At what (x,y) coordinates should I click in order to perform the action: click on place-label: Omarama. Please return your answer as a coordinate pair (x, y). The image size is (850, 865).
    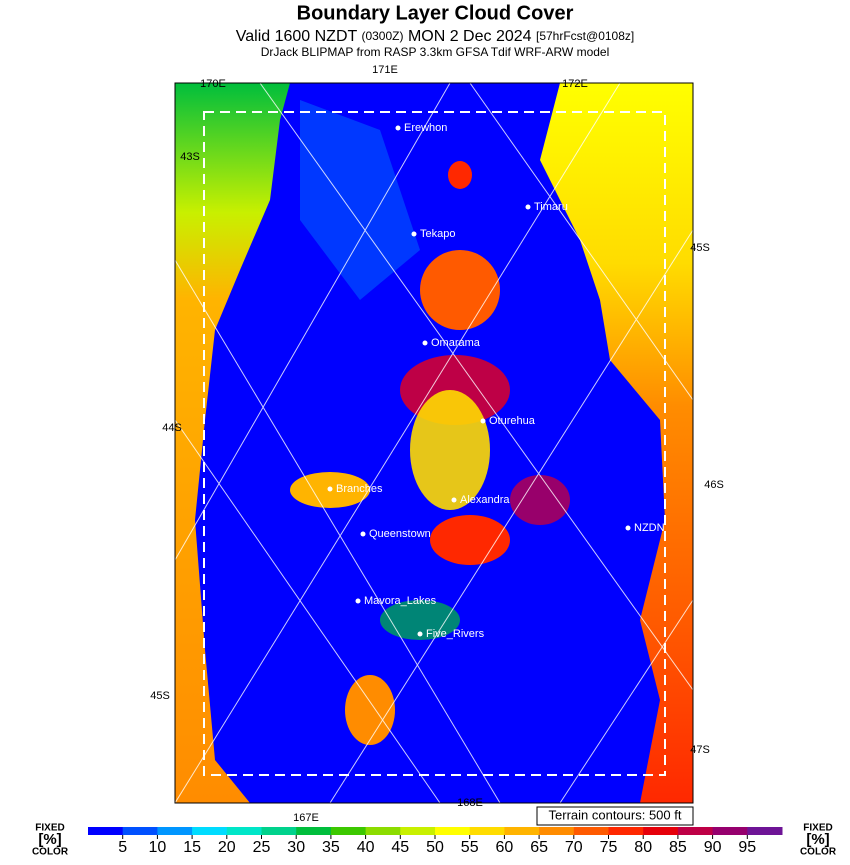
    Looking at the image, I should click on (456, 343).